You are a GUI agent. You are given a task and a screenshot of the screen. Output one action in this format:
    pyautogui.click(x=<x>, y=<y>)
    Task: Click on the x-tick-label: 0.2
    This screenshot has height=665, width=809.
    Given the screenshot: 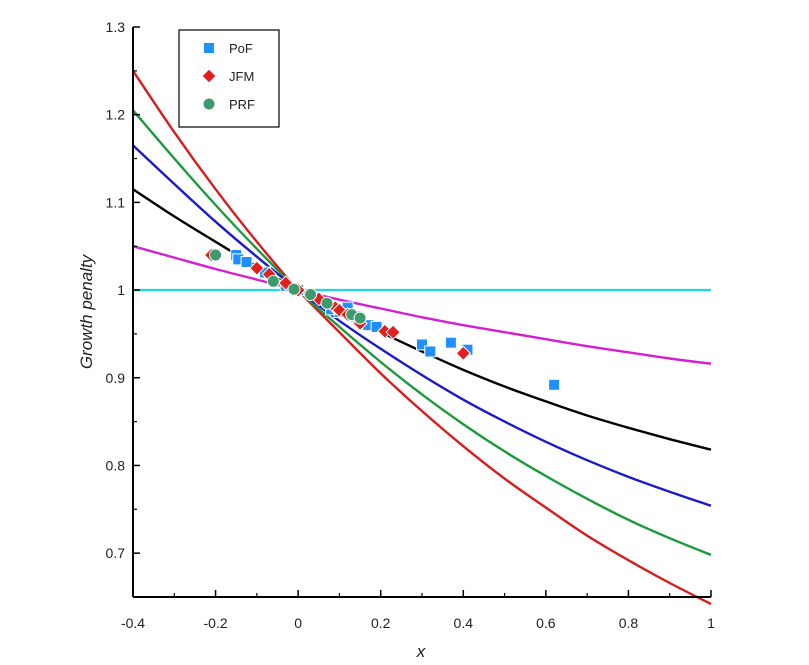 What is the action you would take?
    pyautogui.click(x=381, y=623)
    